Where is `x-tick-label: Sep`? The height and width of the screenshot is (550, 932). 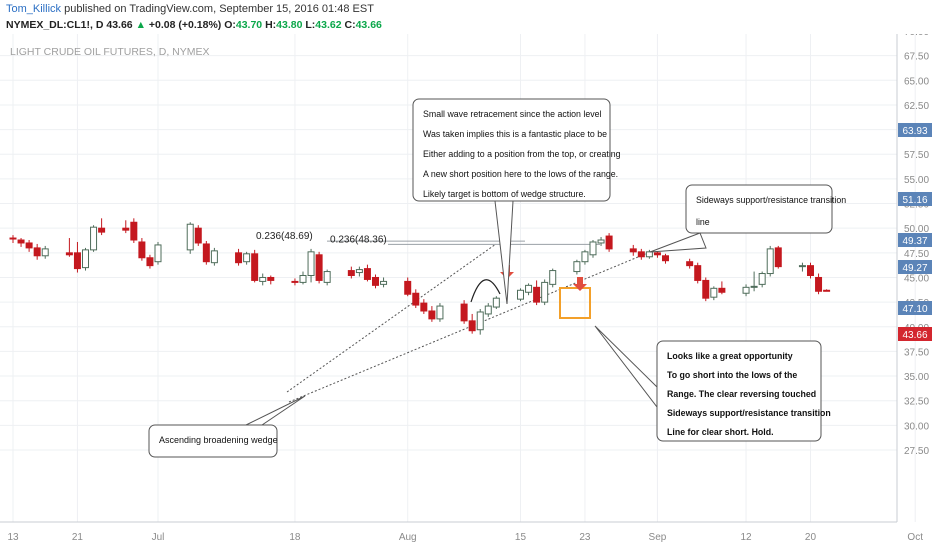 x-tick-label: Sep is located at coordinates (658, 537).